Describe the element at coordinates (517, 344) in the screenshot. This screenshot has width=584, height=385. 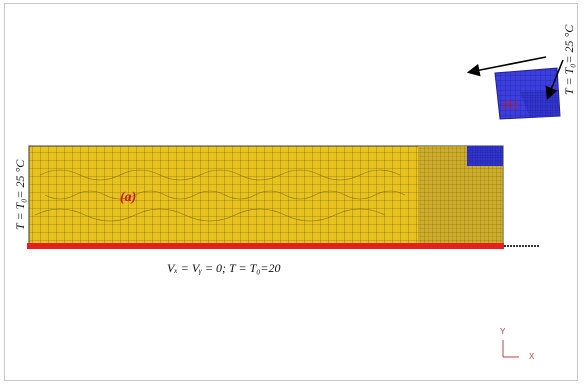
I see `coordinate-axes-icon: Y X` at that location.